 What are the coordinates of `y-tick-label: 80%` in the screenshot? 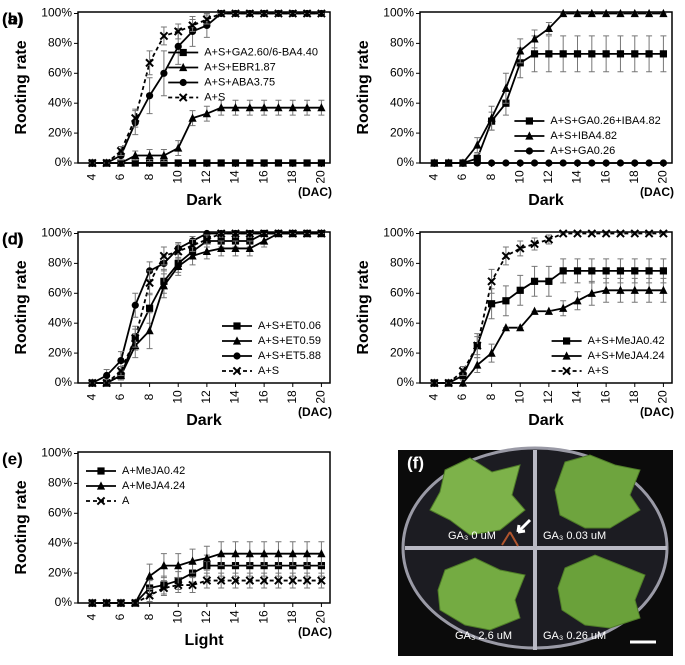 It's located at (60, 43).